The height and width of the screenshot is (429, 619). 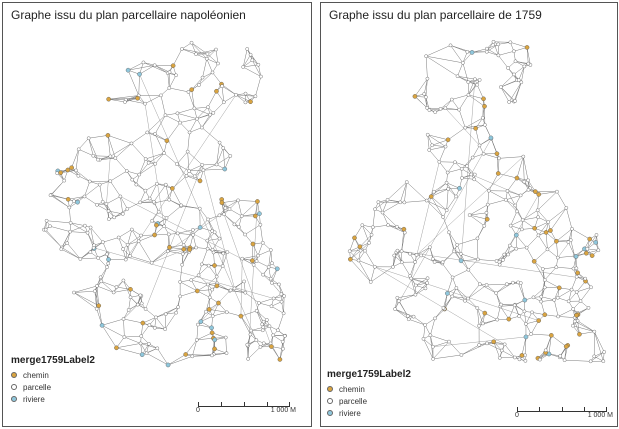 What do you see at coordinates (369, 374) in the screenshot?
I see `legend-title: merge1759Label2` at bounding box center [369, 374].